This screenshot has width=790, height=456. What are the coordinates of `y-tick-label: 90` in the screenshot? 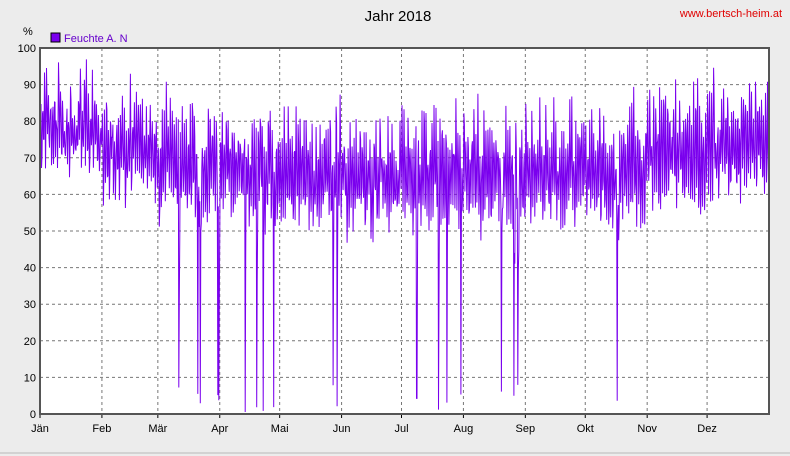 It's located at (30, 86).